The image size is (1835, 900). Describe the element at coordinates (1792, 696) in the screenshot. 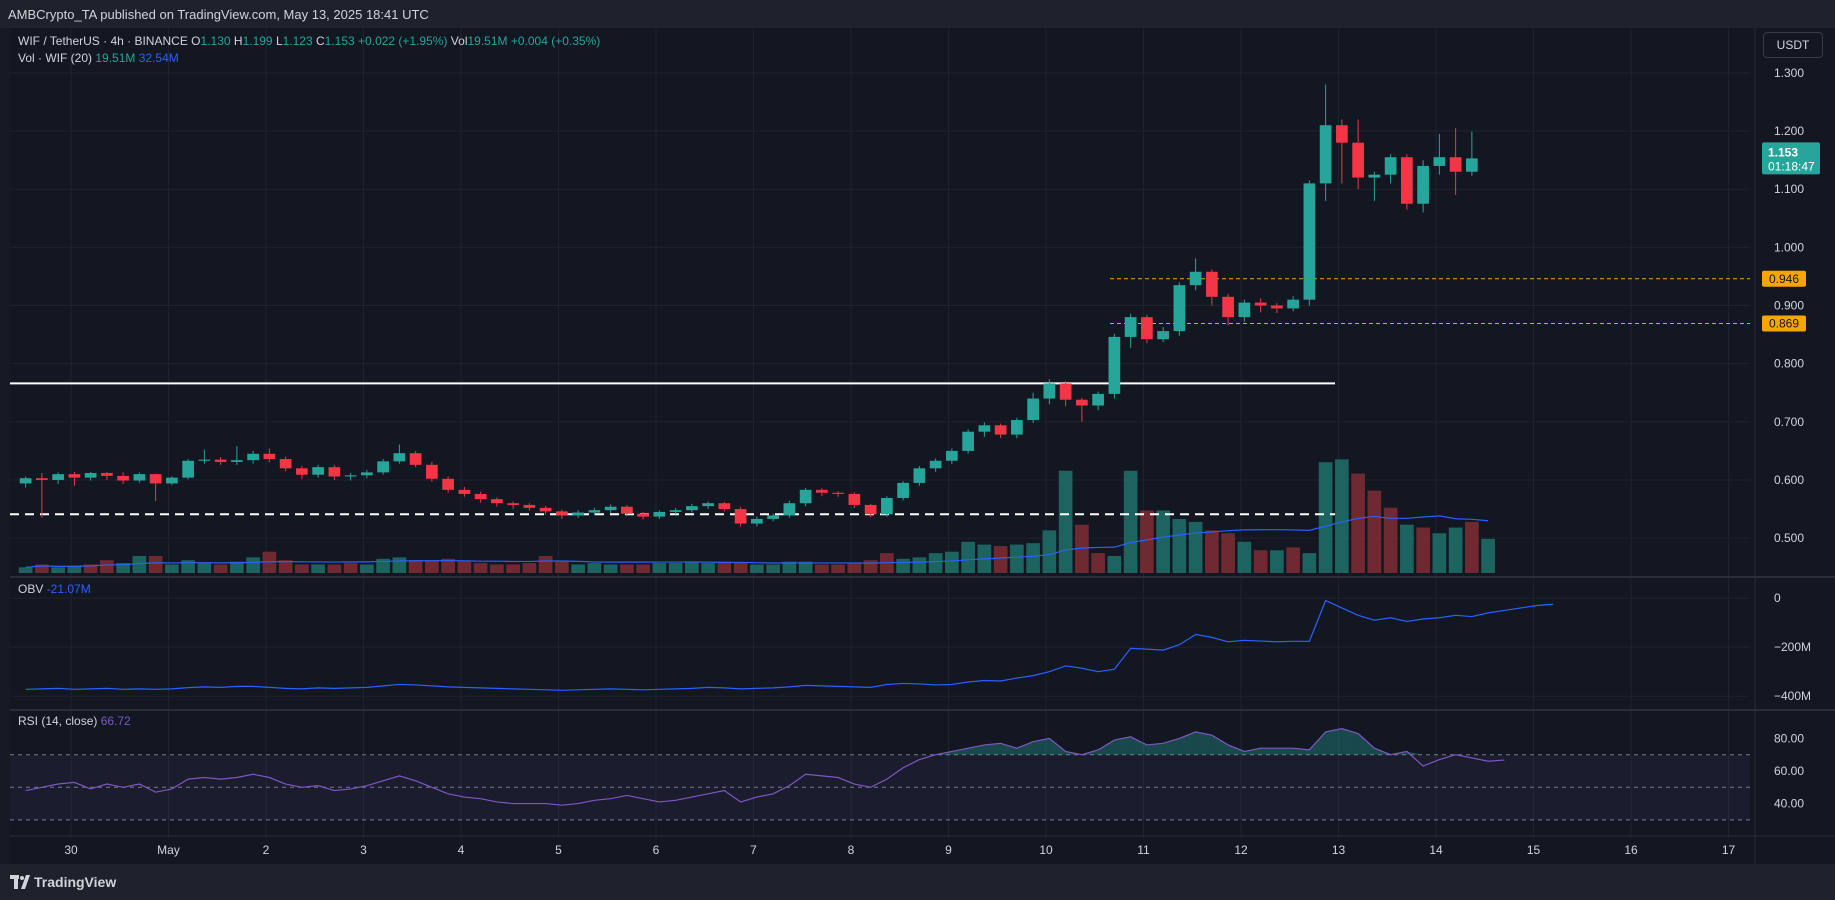

I see `obv-tick-label: −400M` at that location.